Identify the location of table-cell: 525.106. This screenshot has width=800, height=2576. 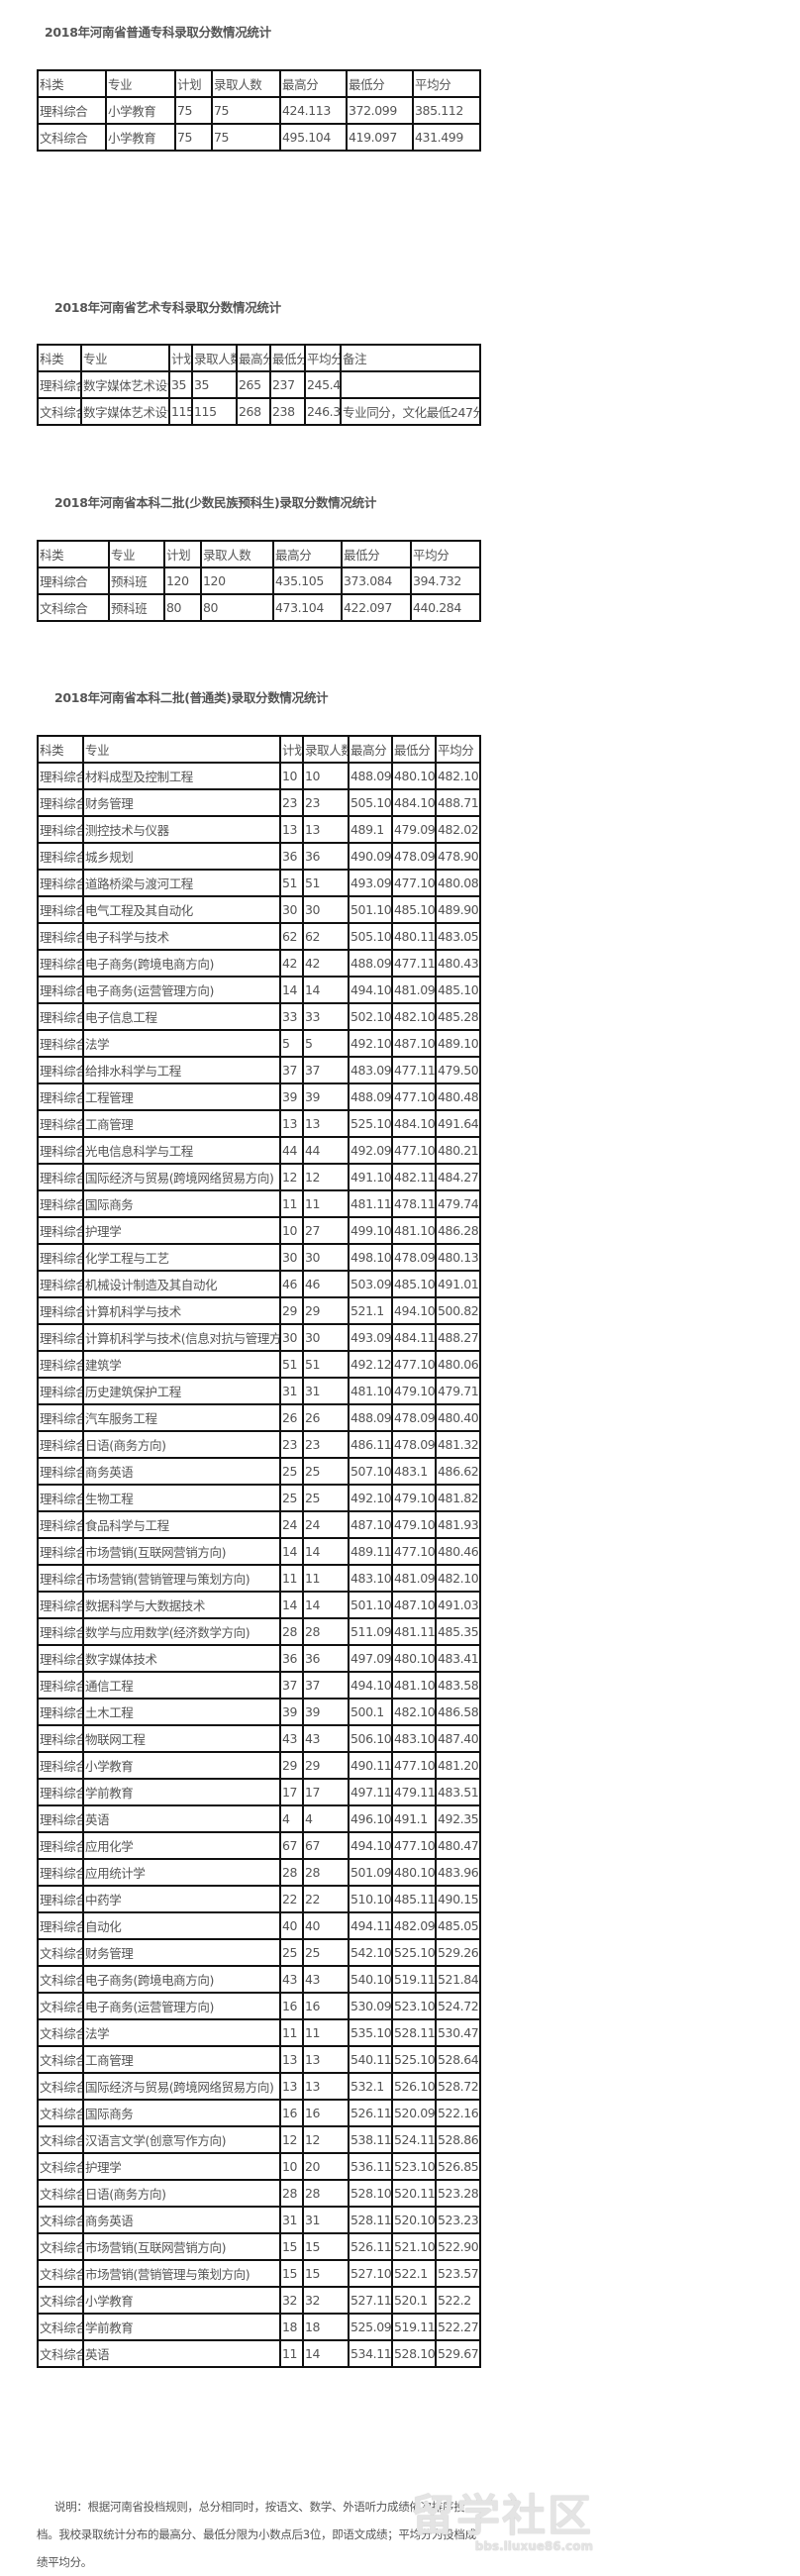
(370, 1123).